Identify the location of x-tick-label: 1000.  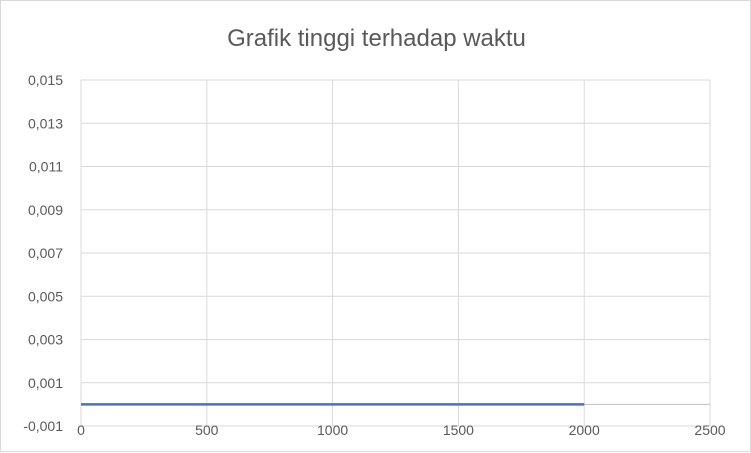
(332, 430).